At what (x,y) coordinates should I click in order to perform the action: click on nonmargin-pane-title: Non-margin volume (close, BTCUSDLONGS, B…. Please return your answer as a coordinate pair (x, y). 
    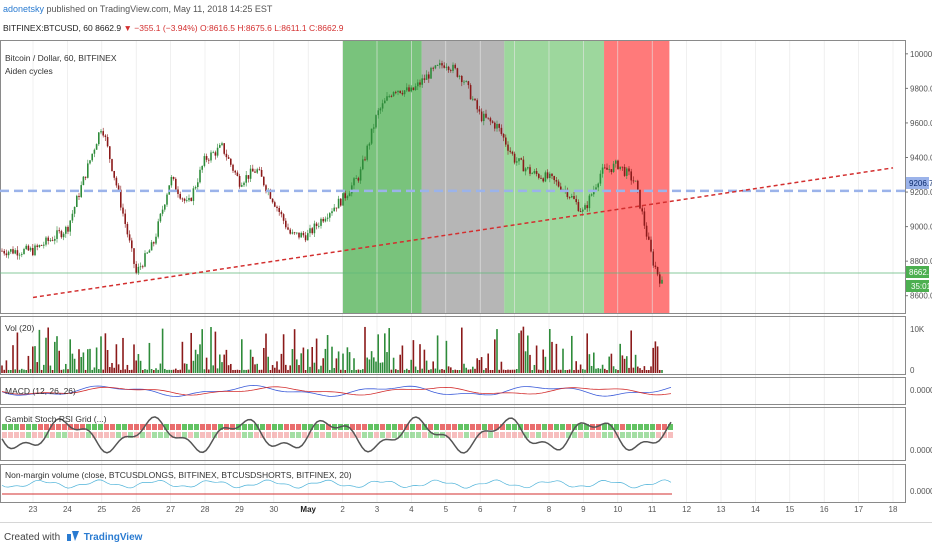
    Looking at the image, I should click on (178, 475).